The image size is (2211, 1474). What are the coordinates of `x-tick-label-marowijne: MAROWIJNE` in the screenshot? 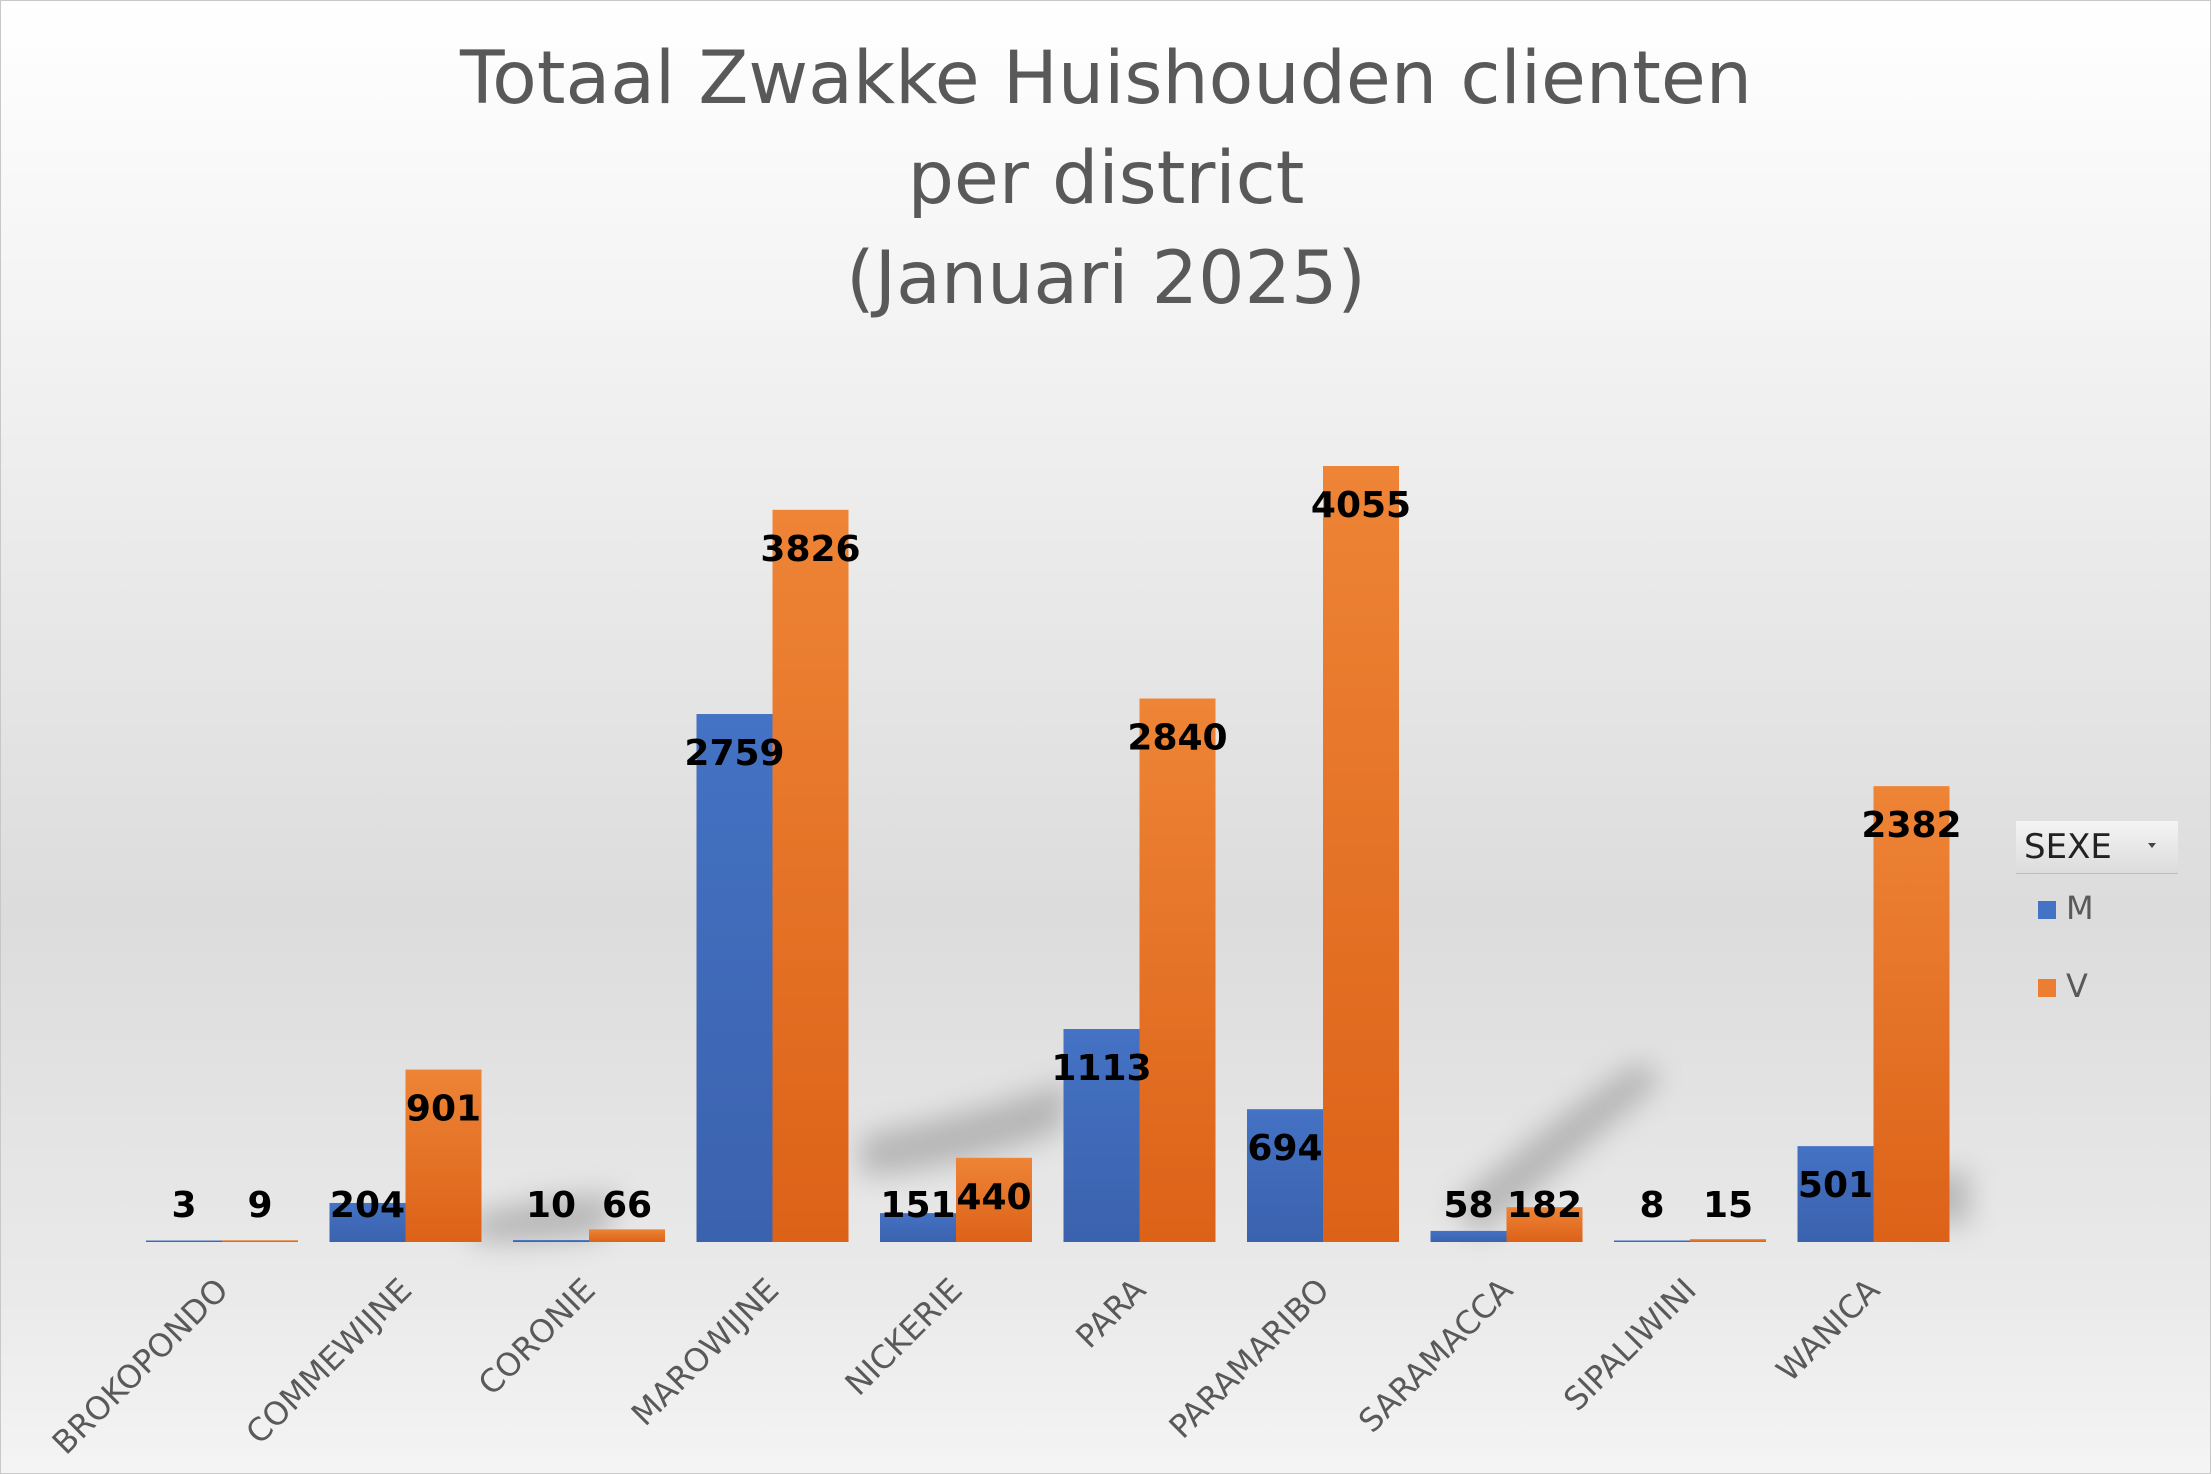 It's located at (705, 1352).